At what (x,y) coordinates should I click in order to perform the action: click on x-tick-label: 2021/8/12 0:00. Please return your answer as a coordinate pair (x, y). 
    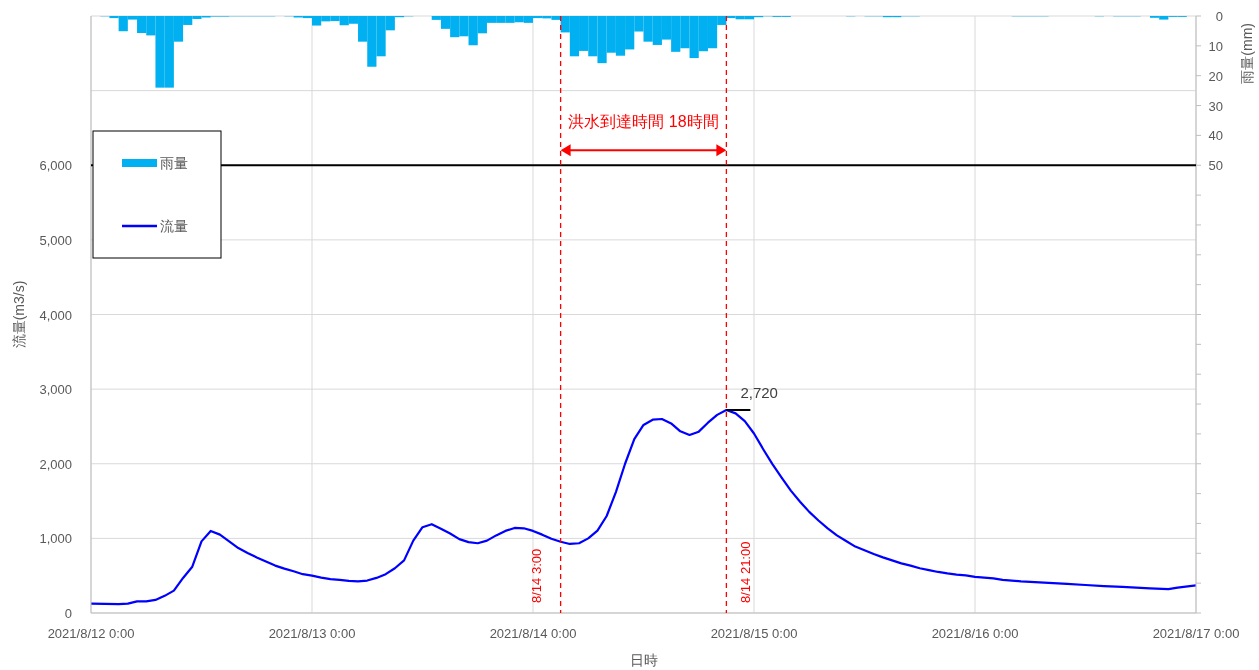
    Looking at the image, I should click on (91, 633).